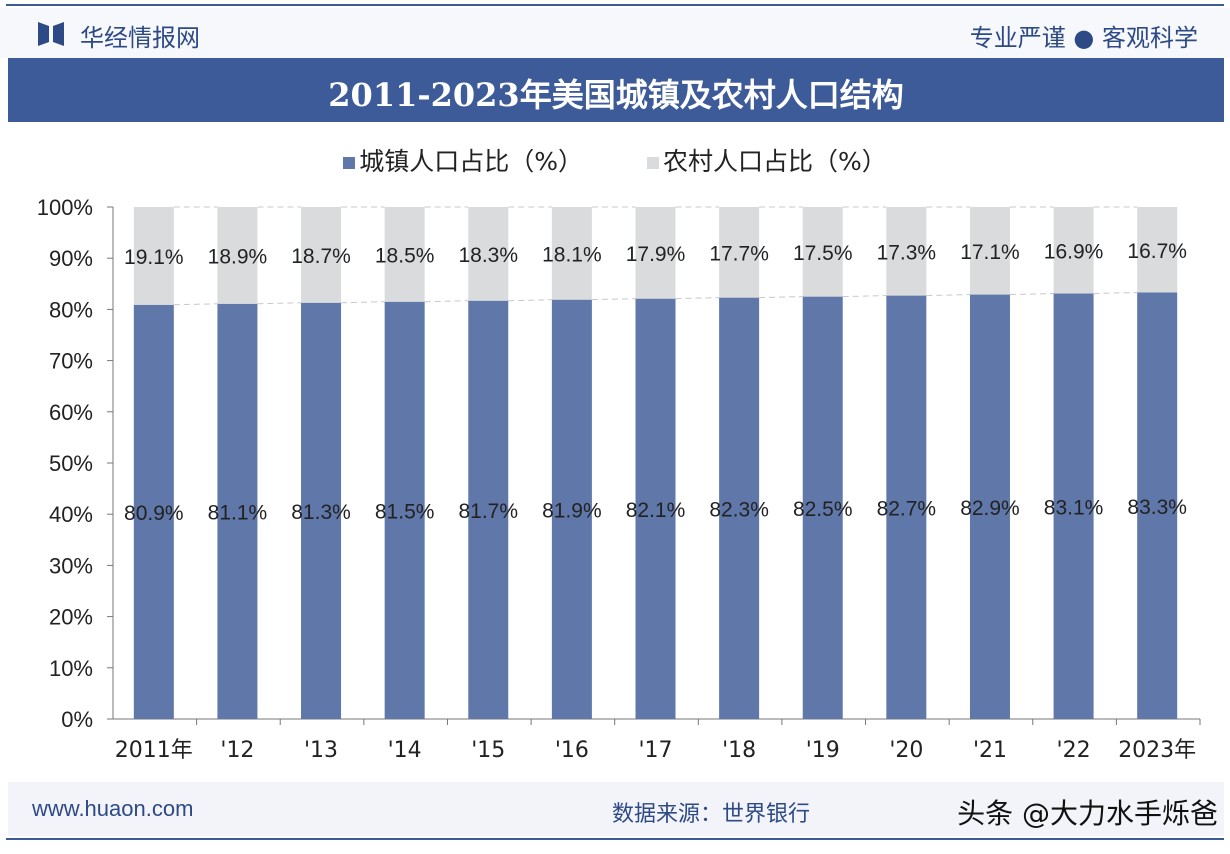 The image size is (1230, 854). Describe the element at coordinates (823, 509) in the screenshot. I see `data-label-urban: 82.5%` at that location.